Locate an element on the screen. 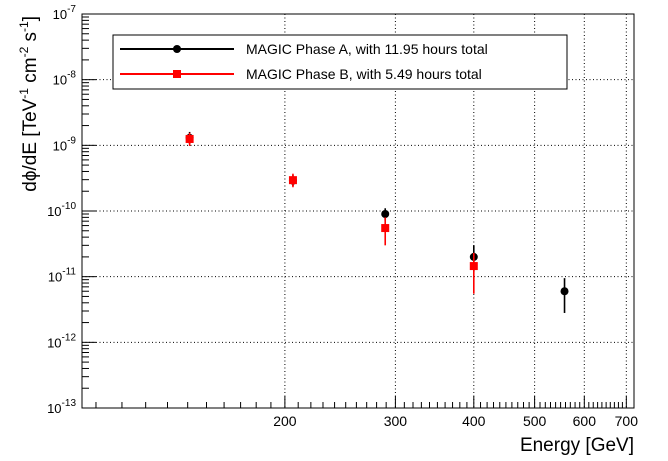 This screenshot has width=668, height=461. y-tick-label: 10⁻¹³ is located at coordinates (61, 407).